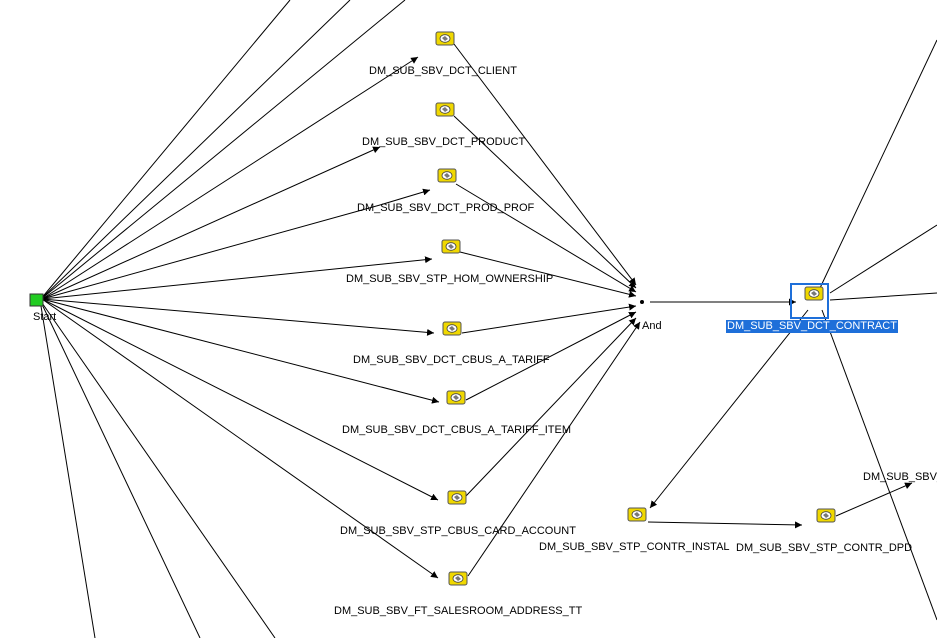  What do you see at coordinates (451, 360) in the screenshot?
I see `task-label-dct-cbus-a-tariff: DM_SUB_SBV_DCT_CBUS_A_TARIFF` at bounding box center [451, 360].